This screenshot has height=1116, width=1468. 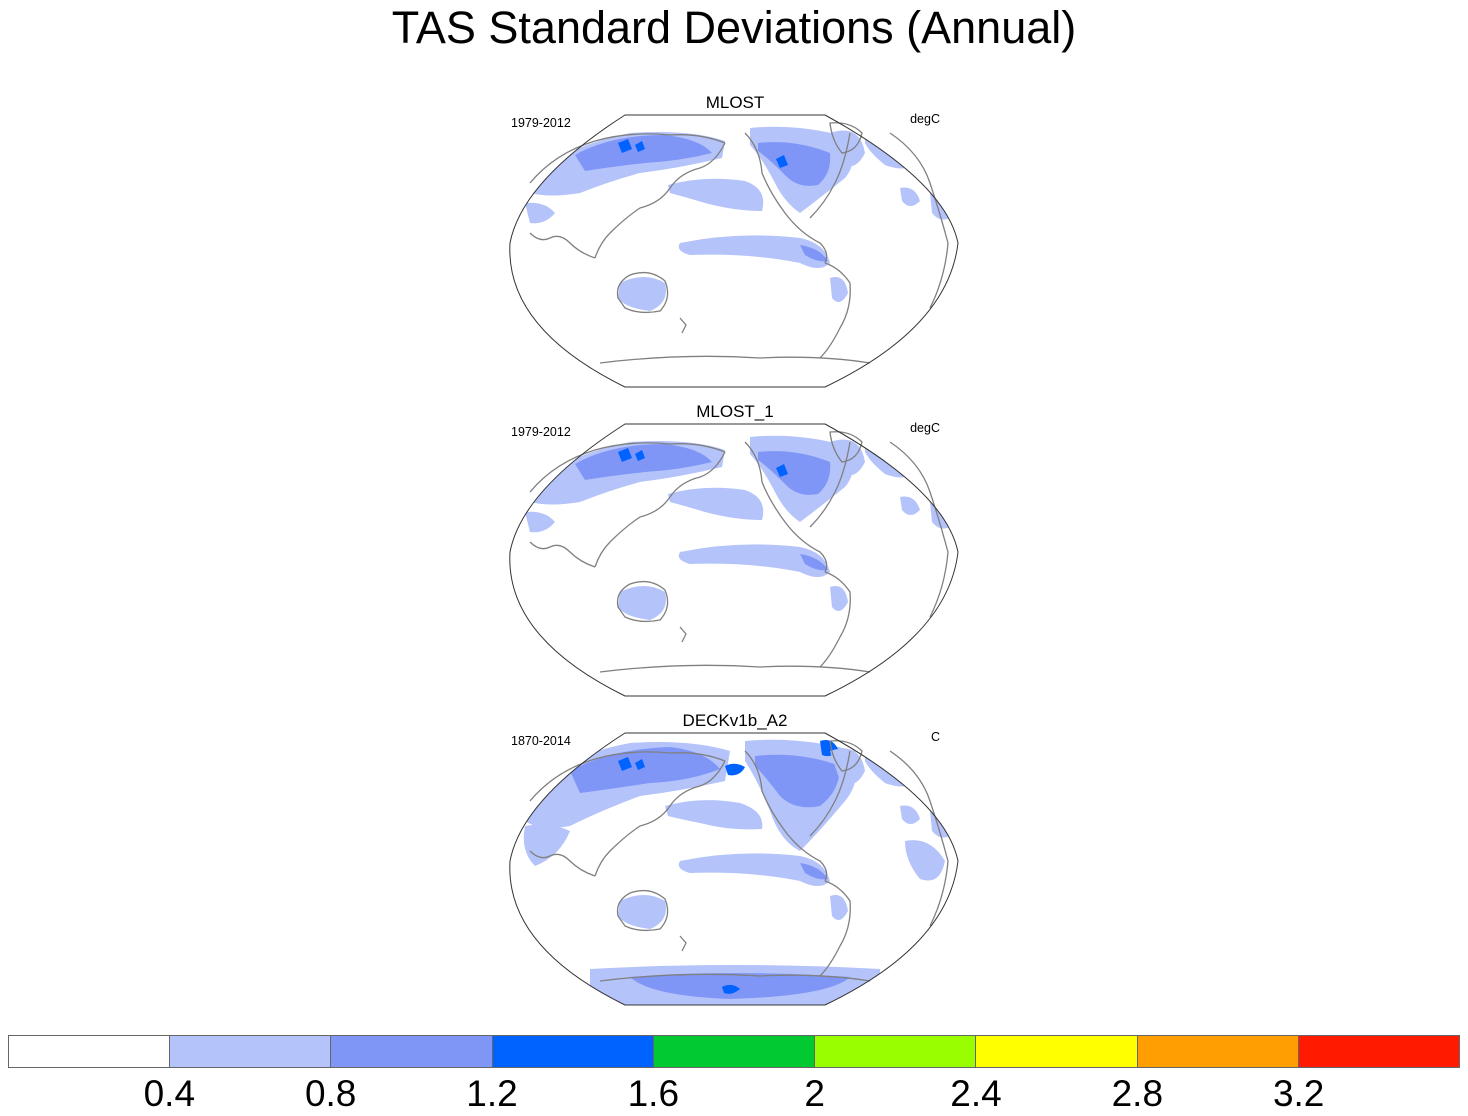 I want to click on map-panel-deckv1b-a2: DECKv1b_A2 1870-2014 C, so click(x=735, y=861).